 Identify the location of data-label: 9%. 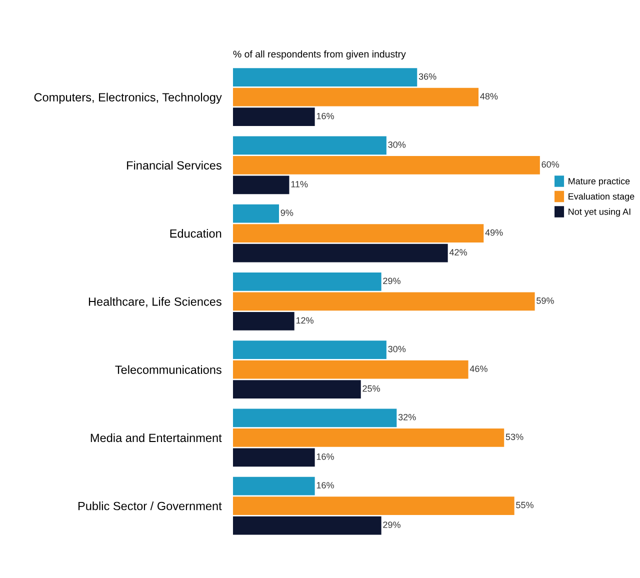
(287, 213).